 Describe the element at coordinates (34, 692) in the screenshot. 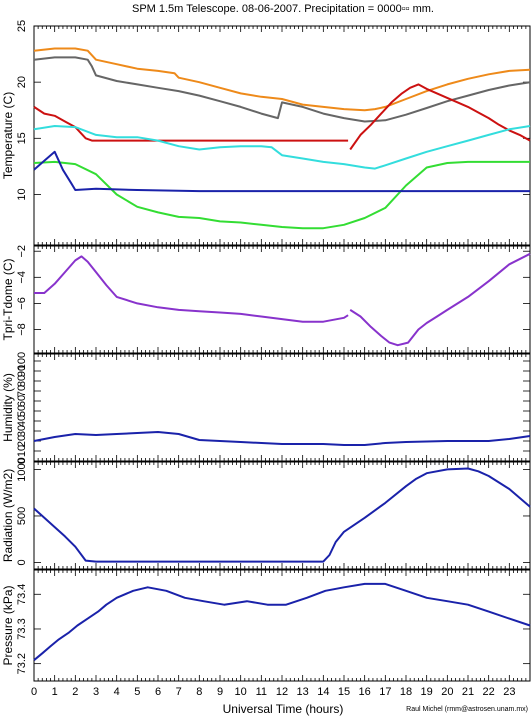

I see `x-tick-label: 0` at that location.